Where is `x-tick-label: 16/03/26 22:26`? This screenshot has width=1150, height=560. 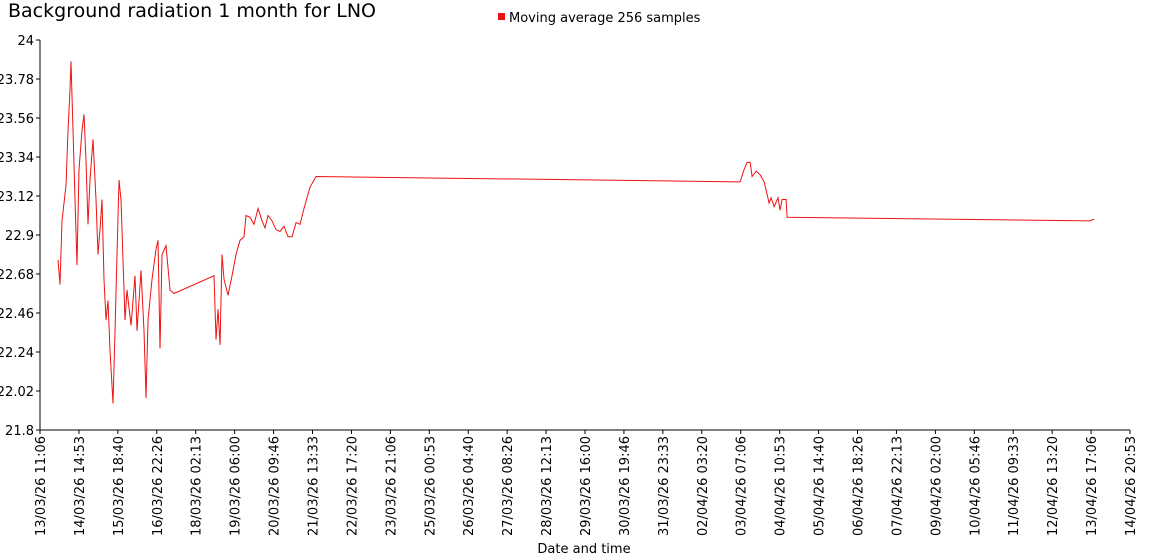
x-tick-label: 16/03/26 22:26 is located at coordinates (158, 486).